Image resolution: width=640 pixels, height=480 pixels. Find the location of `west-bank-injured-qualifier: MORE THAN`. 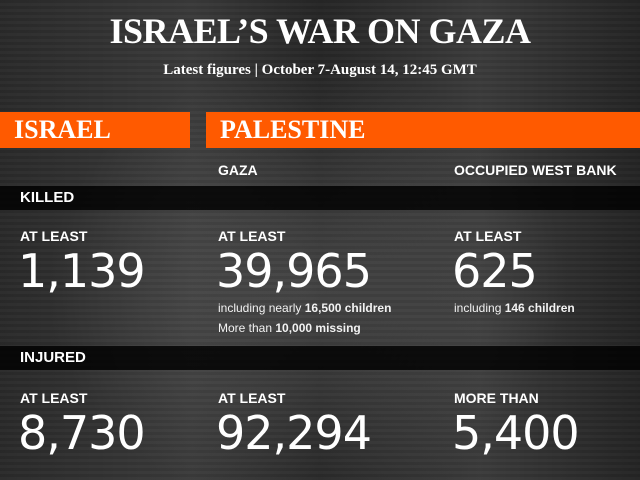

west-bank-injured-qualifier: MORE THAN is located at coordinates (496, 398).